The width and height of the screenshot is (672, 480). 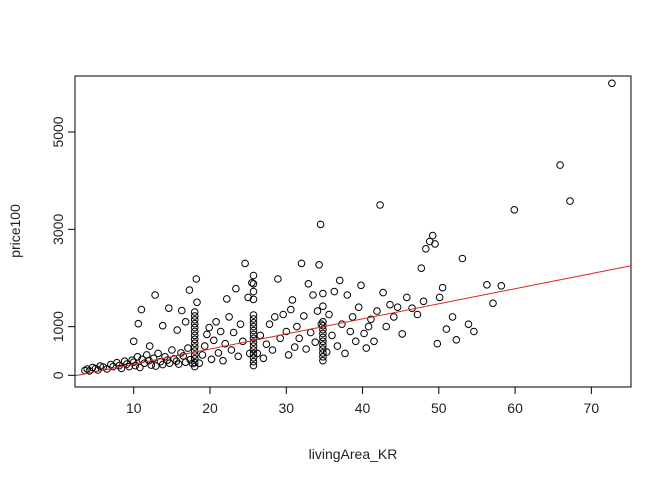 I want to click on x-tick-label: 40, so click(x=363, y=408).